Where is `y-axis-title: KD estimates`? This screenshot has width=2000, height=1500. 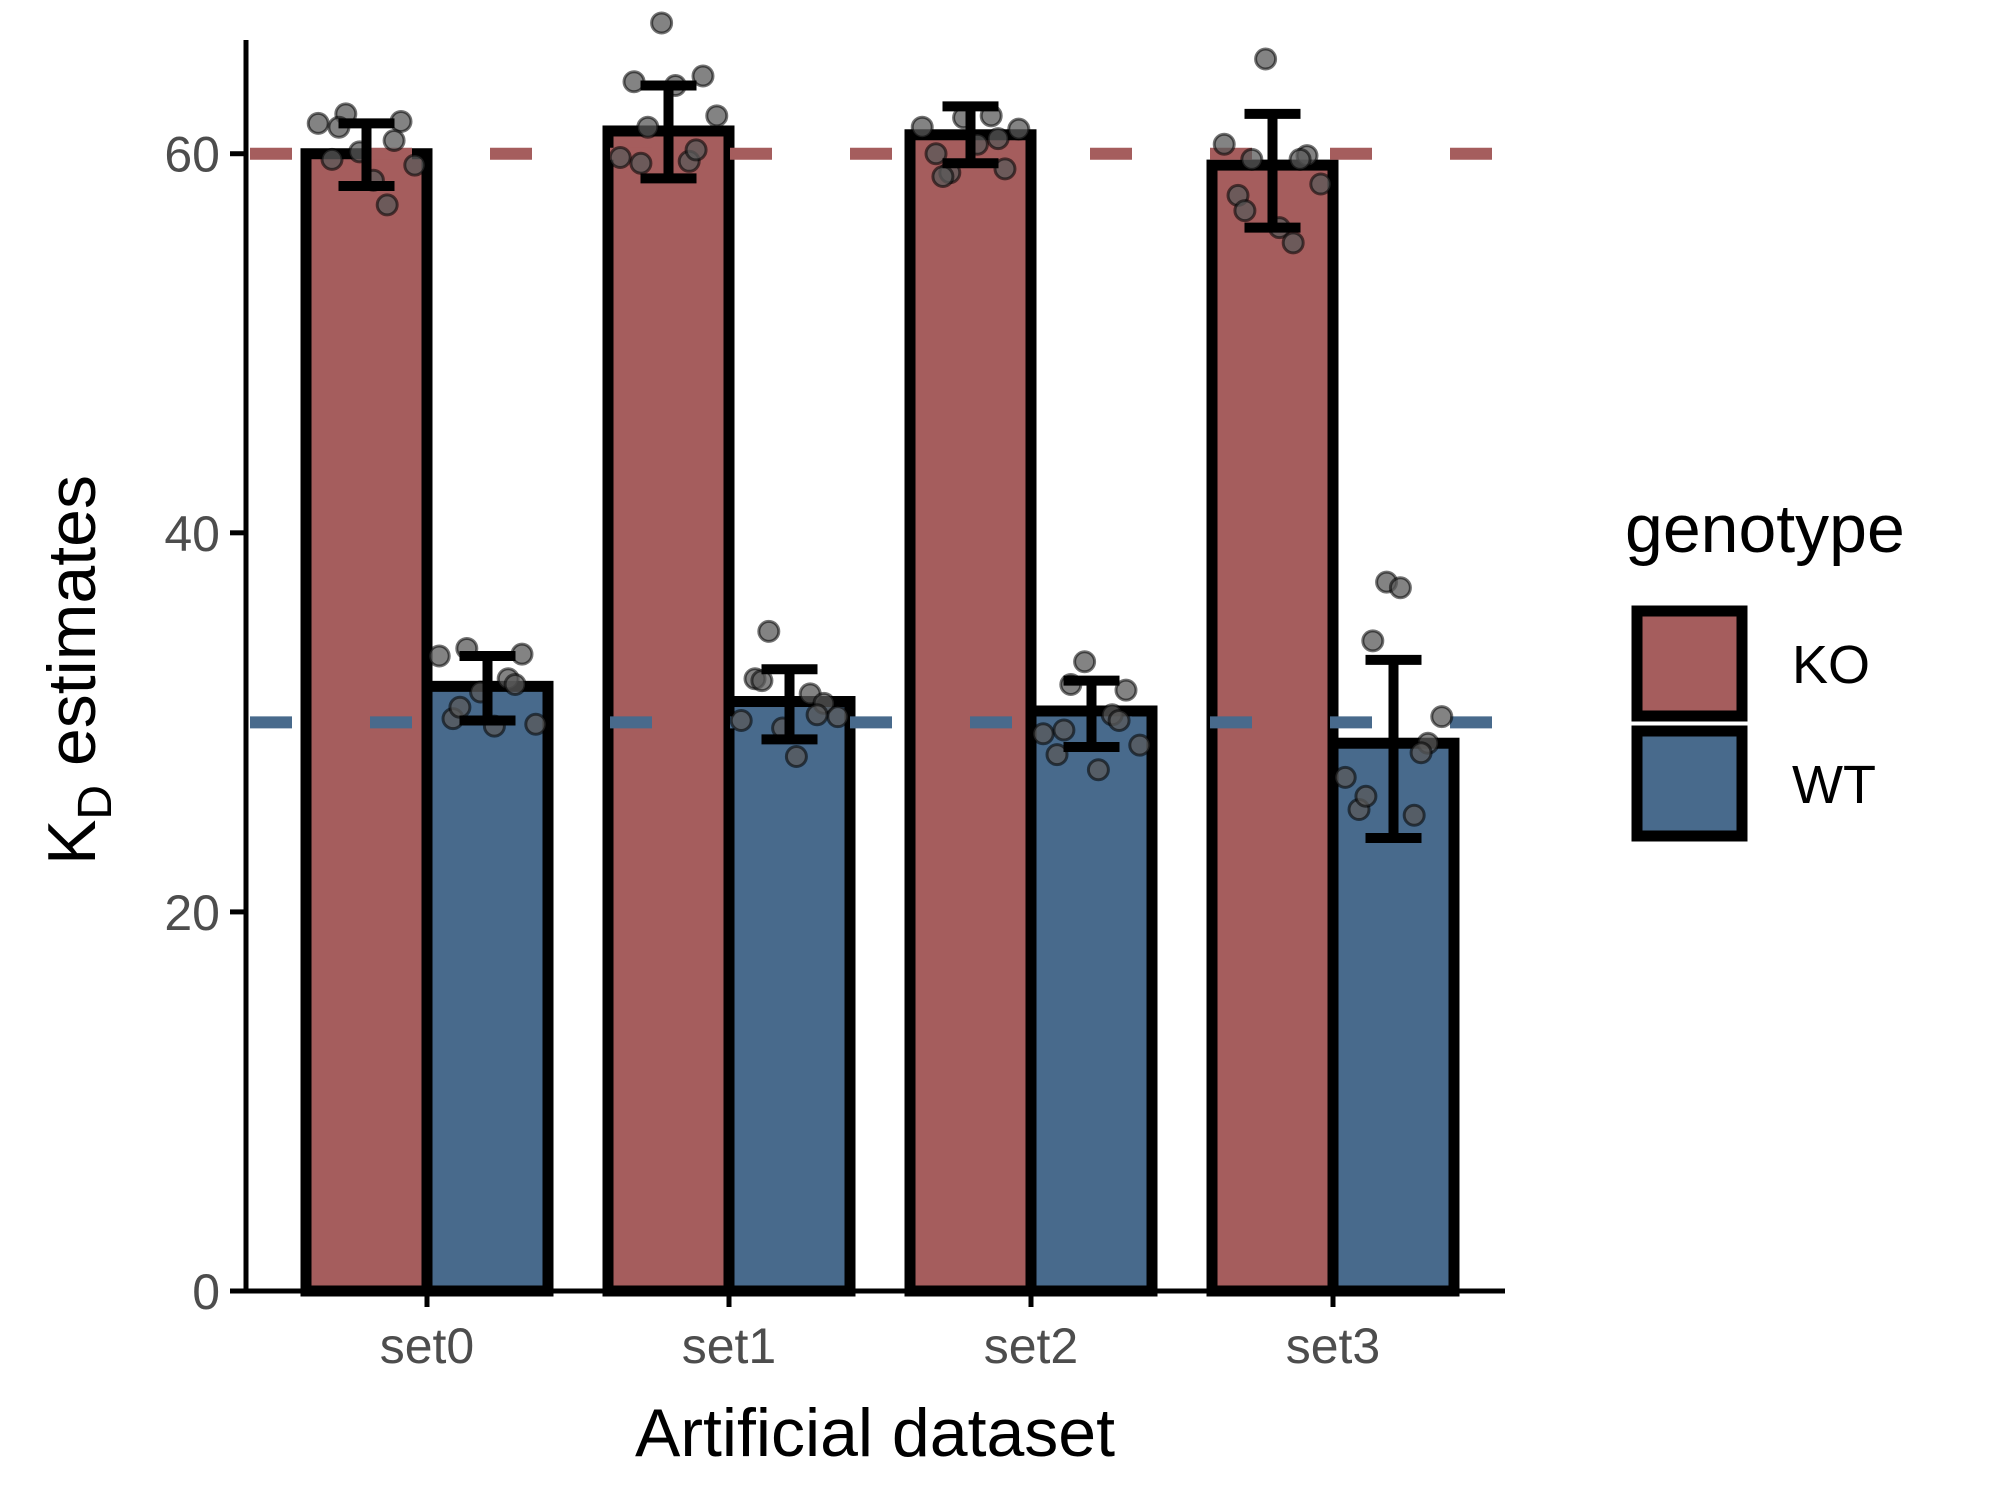
y-axis-title: KD estimates is located at coordinates (78, 670).